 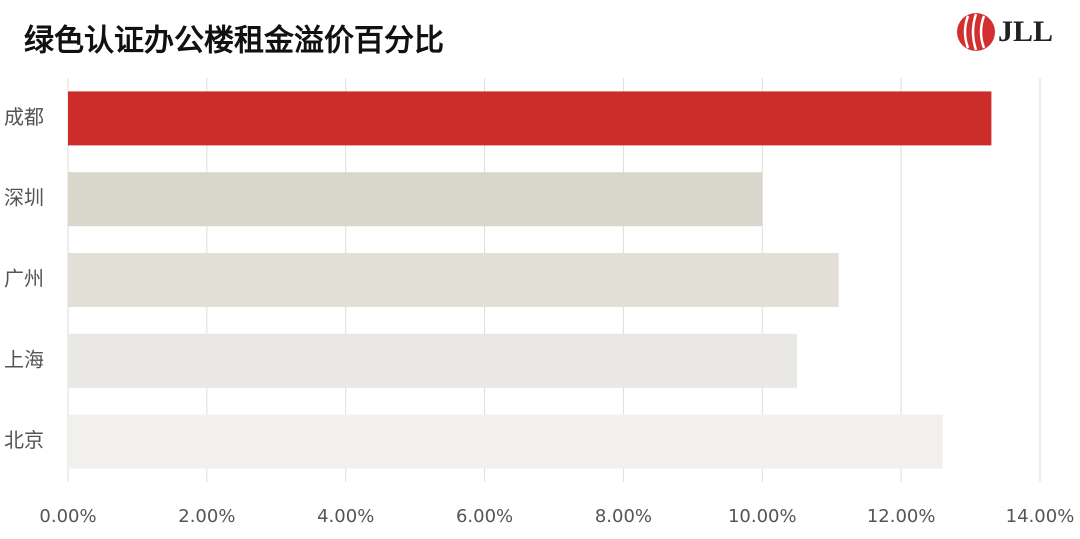 What do you see at coordinates (24, 117) in the screenshot?
I see `y-tick-label: 成都` at bounding box center [24, 117].